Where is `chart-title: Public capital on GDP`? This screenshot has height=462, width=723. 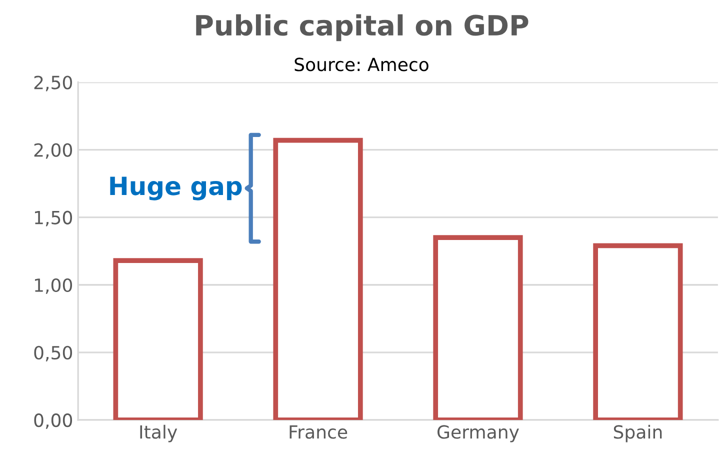 chart-title: Public capital on GDP is located at coordinates (362, 28).